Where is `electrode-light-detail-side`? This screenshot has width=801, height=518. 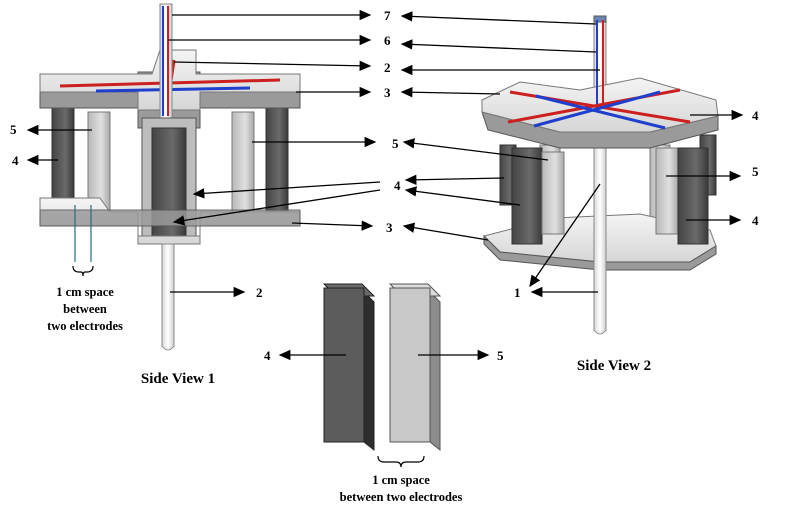
electrode-light-detail-side is located at coordinates (435, 371).